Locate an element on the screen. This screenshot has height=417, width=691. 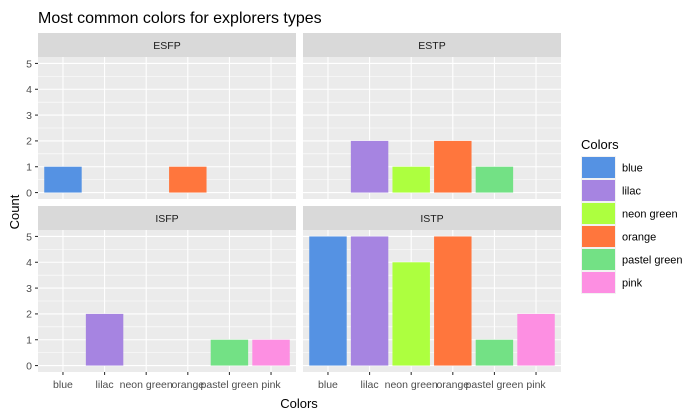
bar-estp-neon-green is located at coordinates (411, 179).